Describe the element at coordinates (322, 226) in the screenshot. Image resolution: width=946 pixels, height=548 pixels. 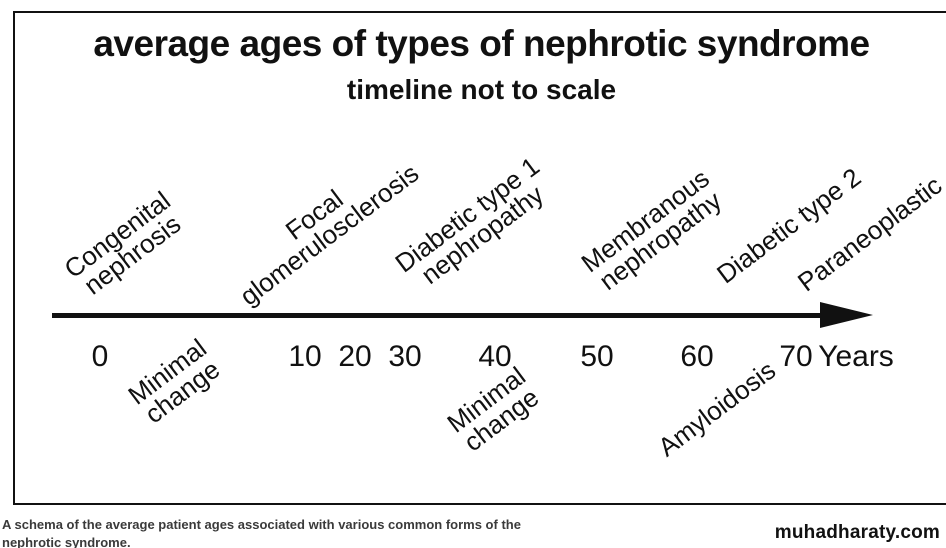
I see `label-focal-glomerulosclerosis: Focal glomerulosclerosis` at that location.